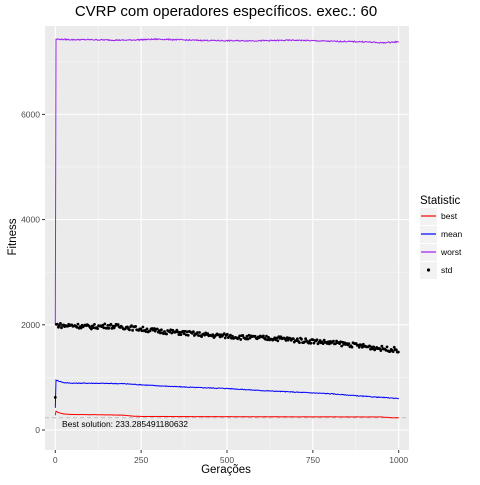 This screenshot has height=485, width=480. I want to click on legend: Statistic best mean worst std, so click(441, 237).